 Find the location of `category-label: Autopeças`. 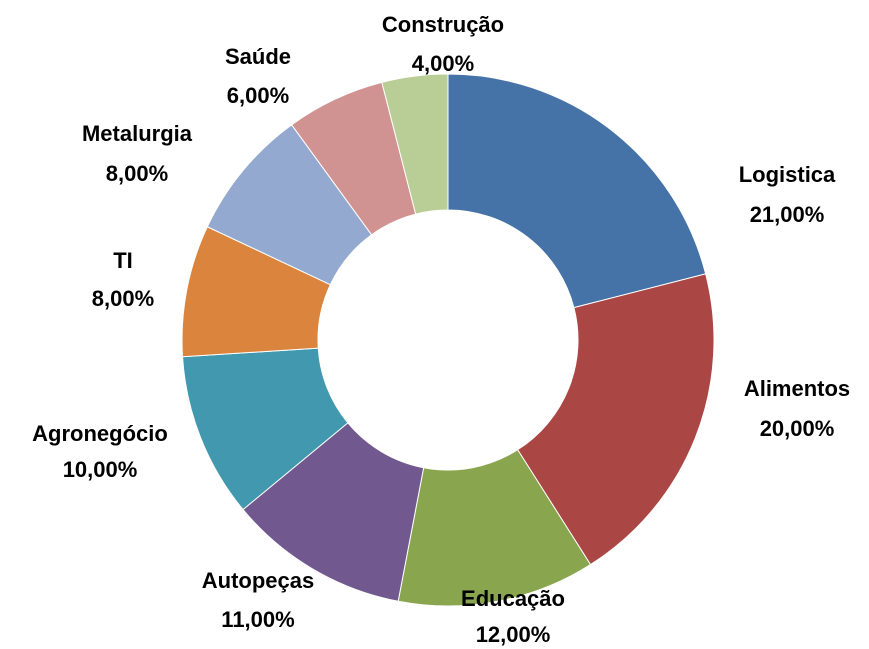

category-label: Autopeças is located at coordinates (258, 580).